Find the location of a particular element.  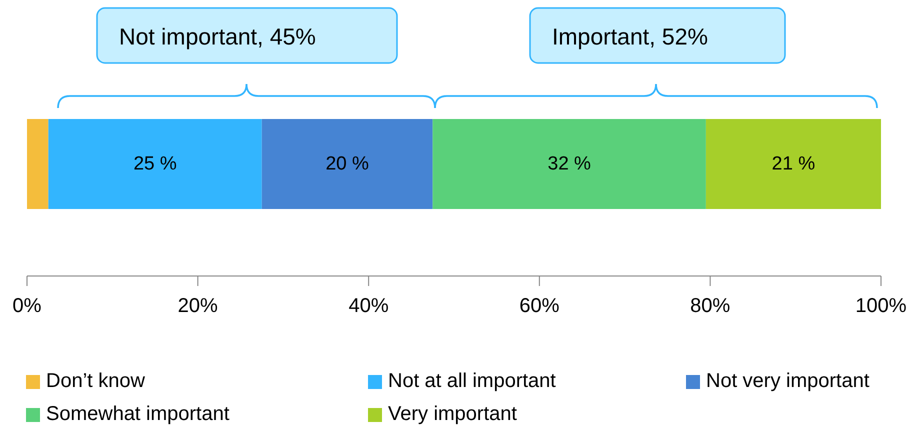

x-tick-label: 100% is located at coordinates (881, 306).